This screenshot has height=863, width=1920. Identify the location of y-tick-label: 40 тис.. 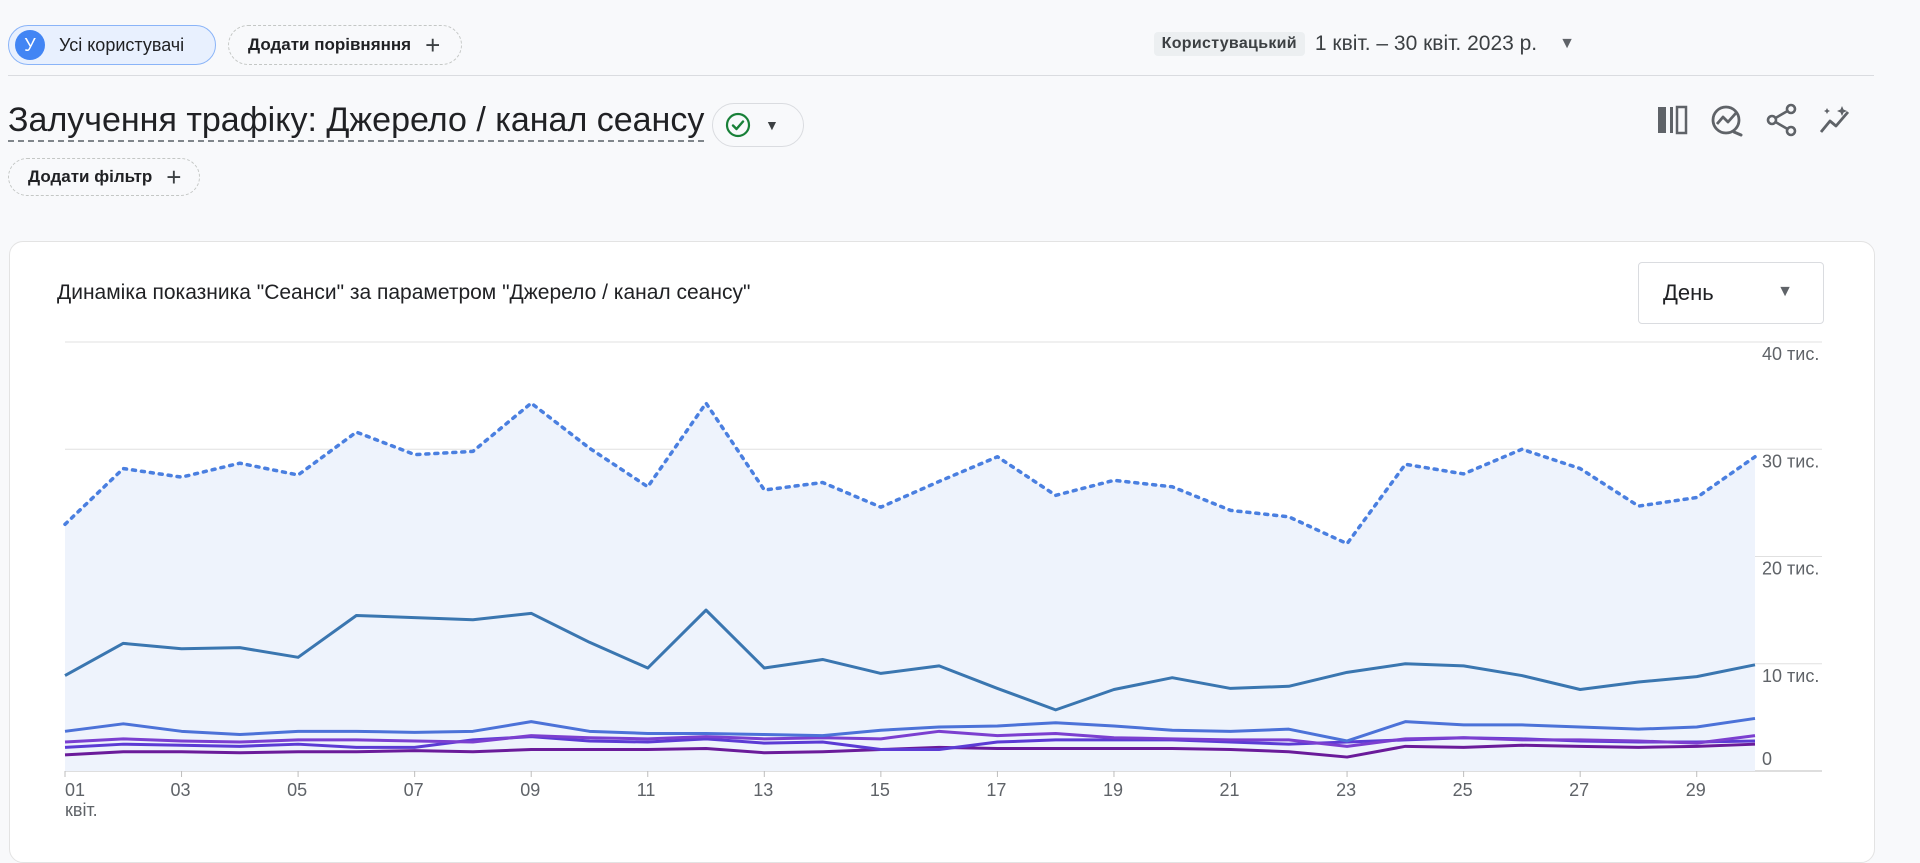
(1790, 354).